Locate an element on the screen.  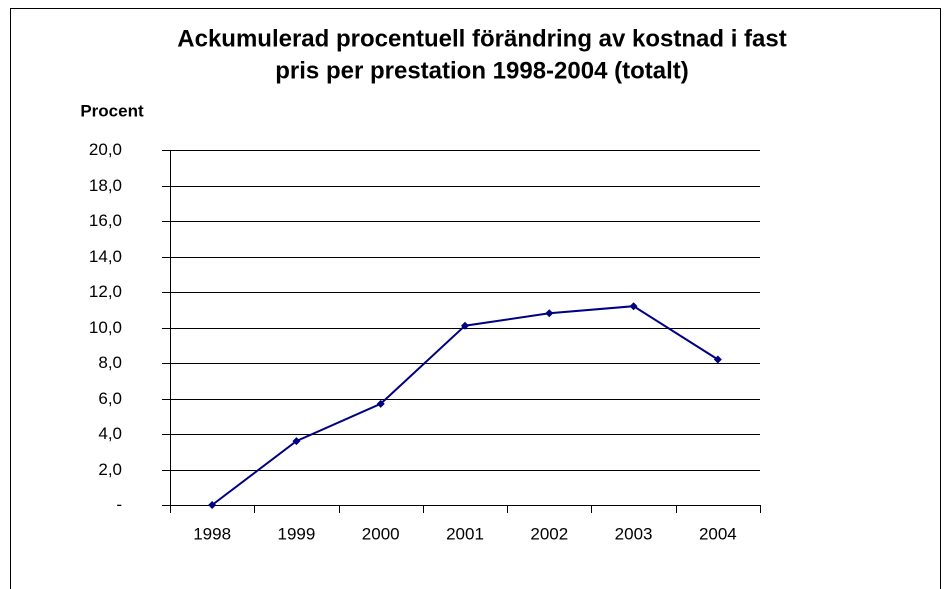
y-tick-label: 12,0 is located at coordinates (105, 291).